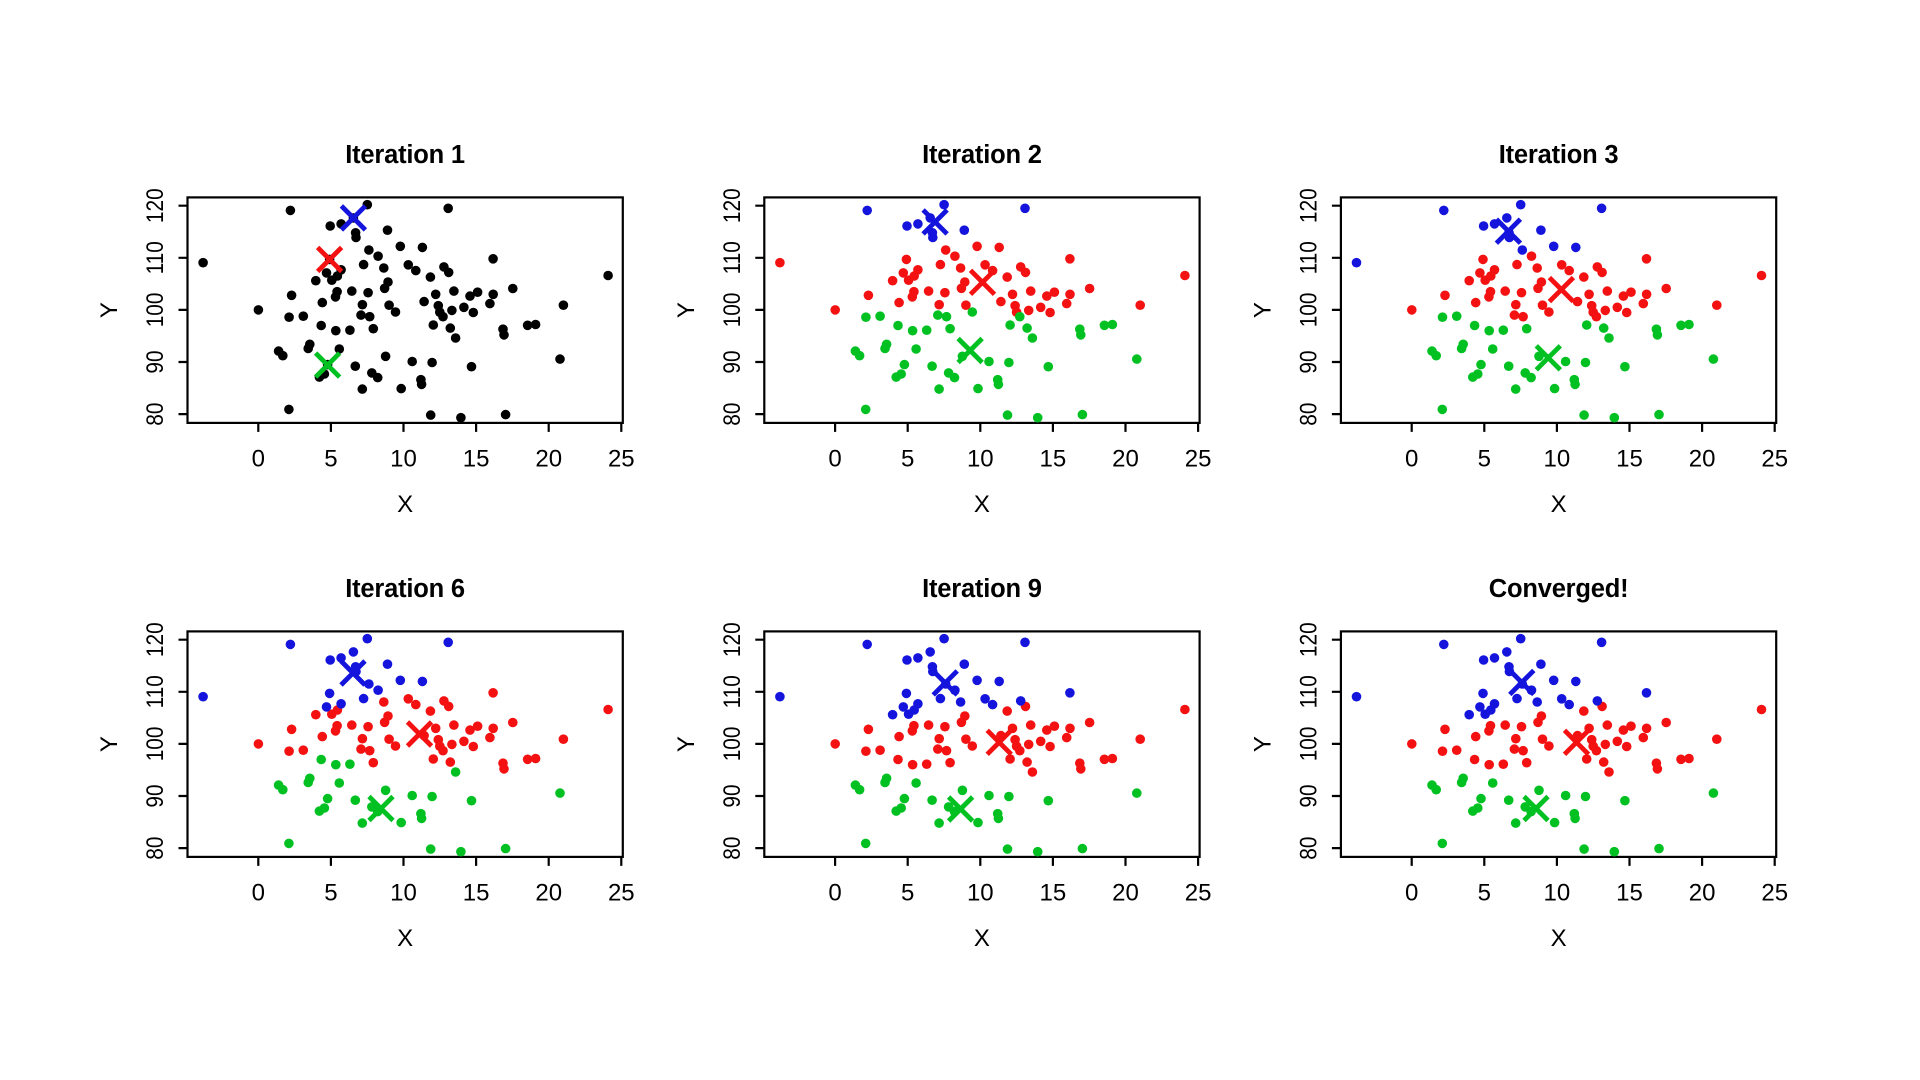 This screenshot has height=1080, width=1920. What do you see at coordinates (982, 589) in the screenshot?
I see `svg-text: Iteration 9` at bounding box center [982, 589].